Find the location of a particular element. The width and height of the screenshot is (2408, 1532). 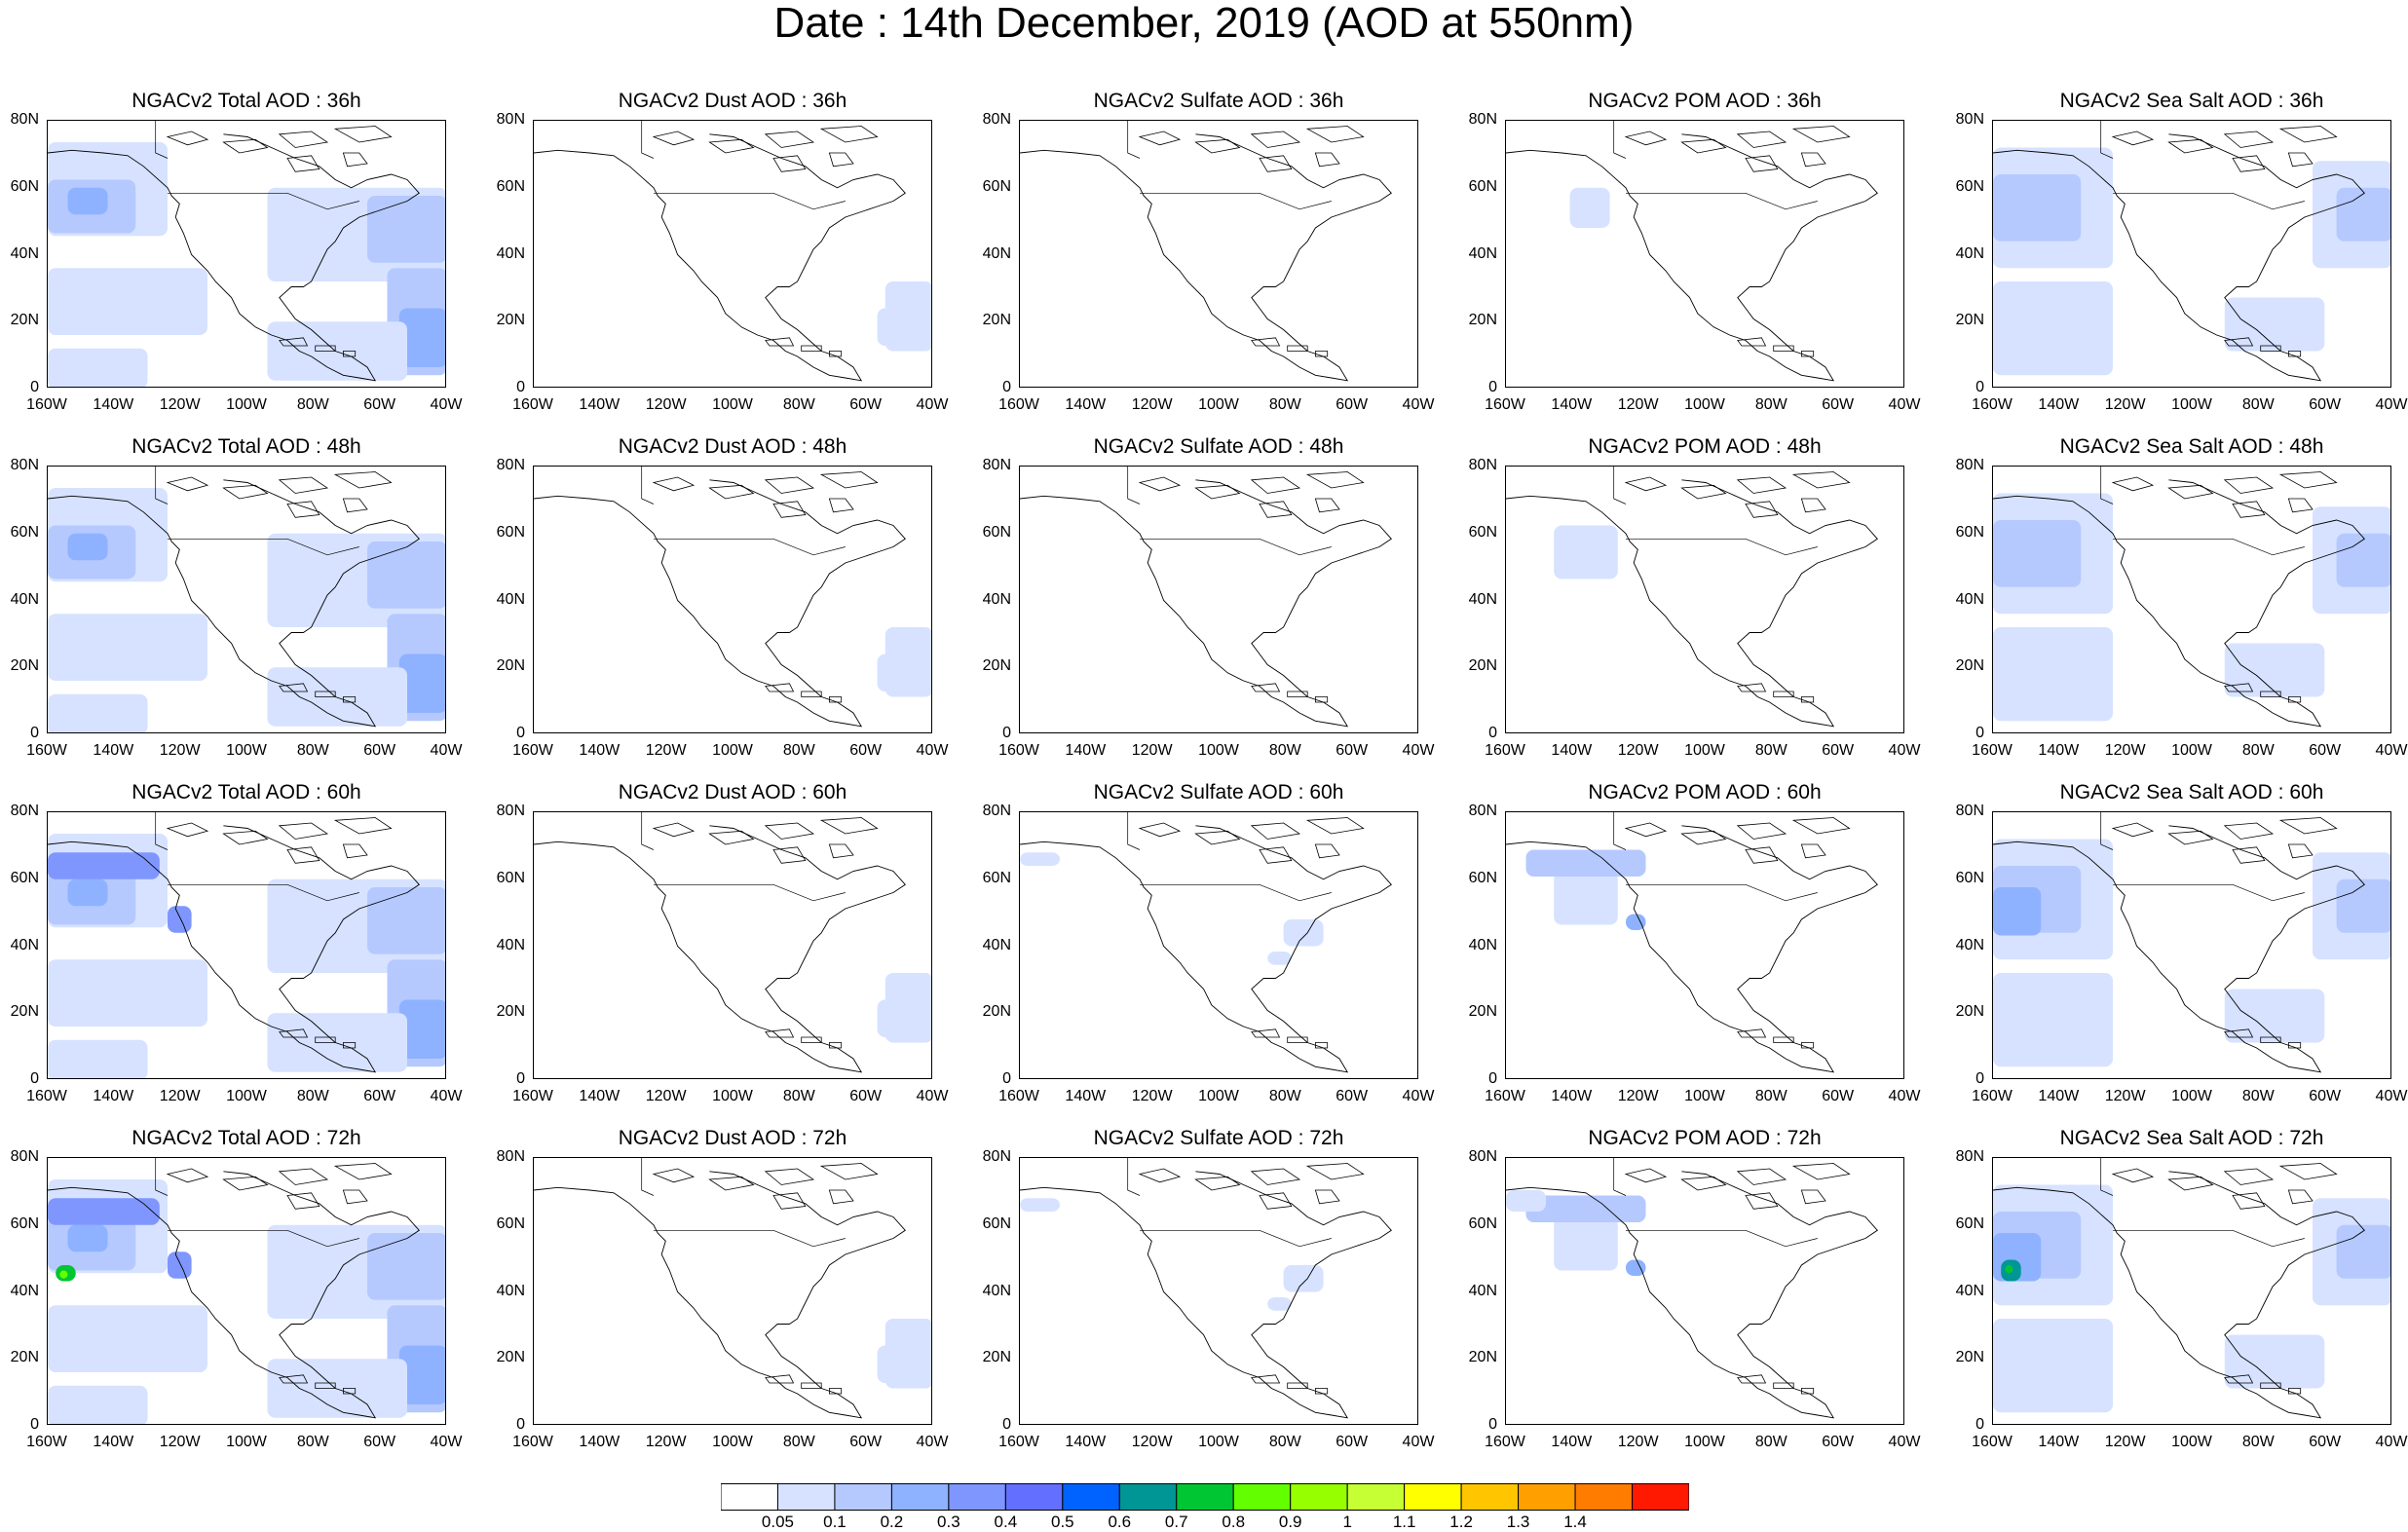

panel-title: NGACv2 Dust AOD : 48h is located at coordinates (732, 446).